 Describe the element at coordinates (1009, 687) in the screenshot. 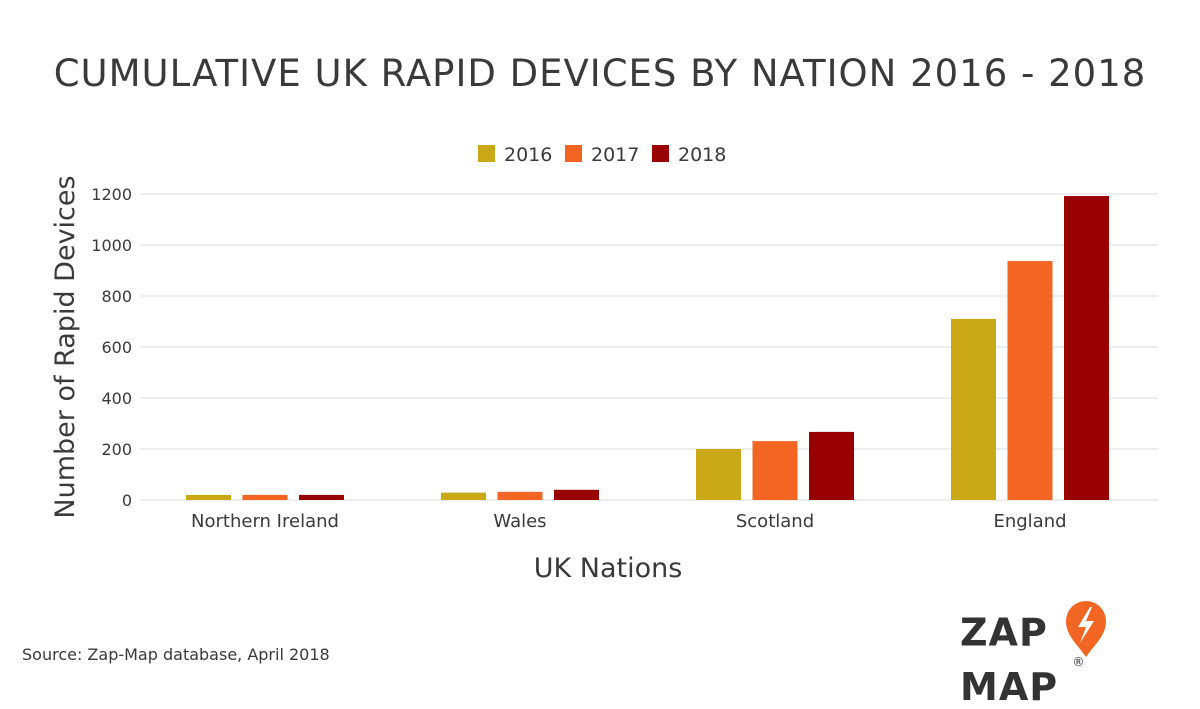

I see `logo-right: MAP` at that location.